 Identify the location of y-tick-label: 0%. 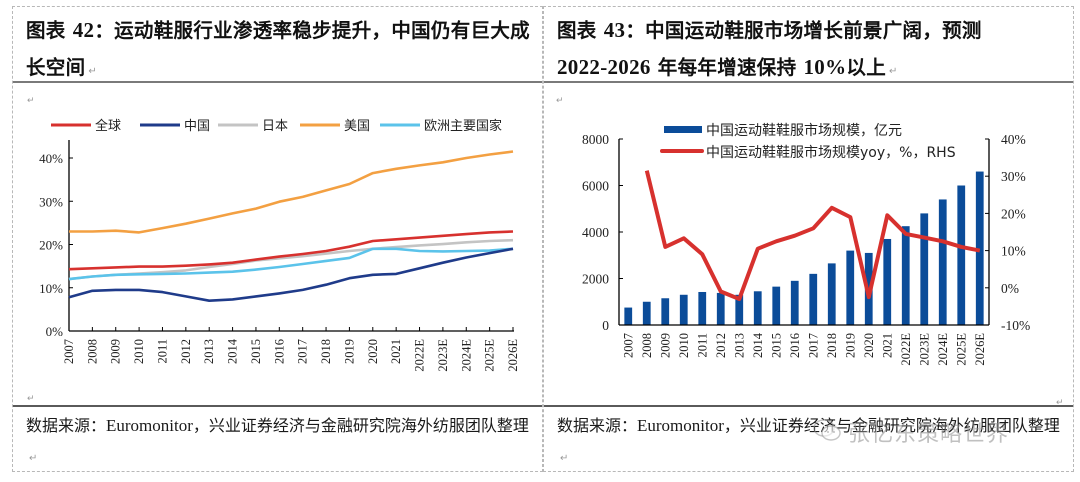
(55, 331).